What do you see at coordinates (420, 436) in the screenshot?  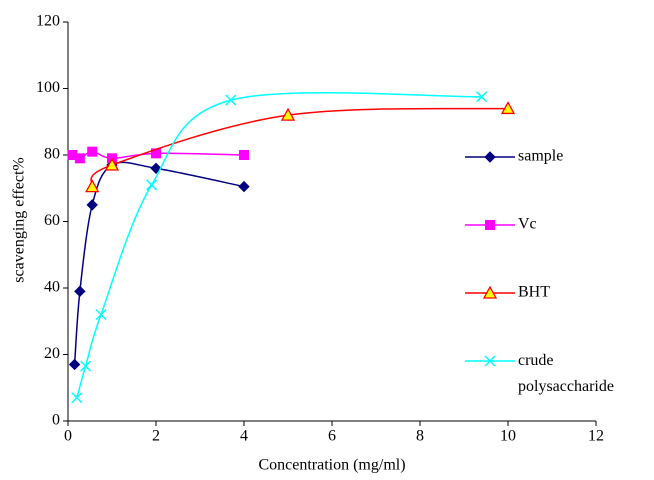 I see `x-tick-label: 8` at bounding box center [420, 436].